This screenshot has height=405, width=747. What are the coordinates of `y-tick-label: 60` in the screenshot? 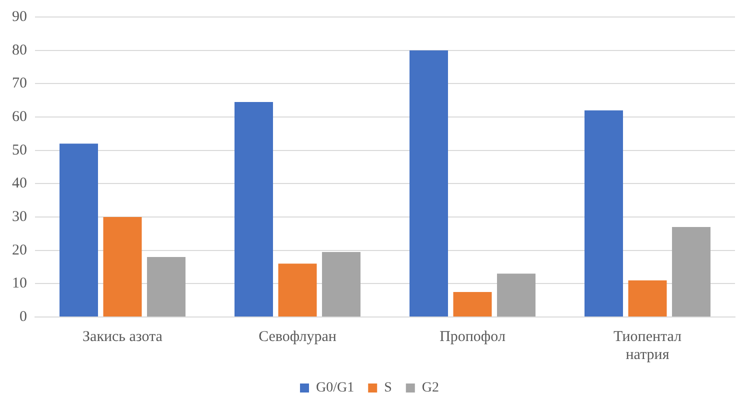 It's located at (19, 116).